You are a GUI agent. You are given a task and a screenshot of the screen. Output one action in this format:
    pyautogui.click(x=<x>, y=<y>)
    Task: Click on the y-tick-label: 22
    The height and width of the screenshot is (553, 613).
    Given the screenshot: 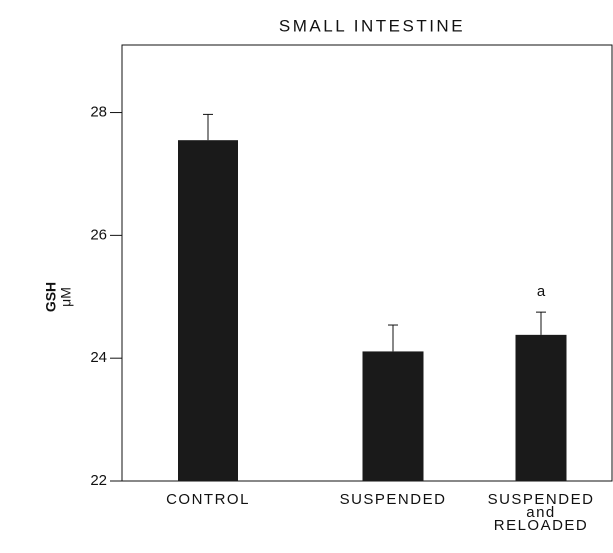 What is the action you would take?
    pyautogui.click(x=98, y=480)
    